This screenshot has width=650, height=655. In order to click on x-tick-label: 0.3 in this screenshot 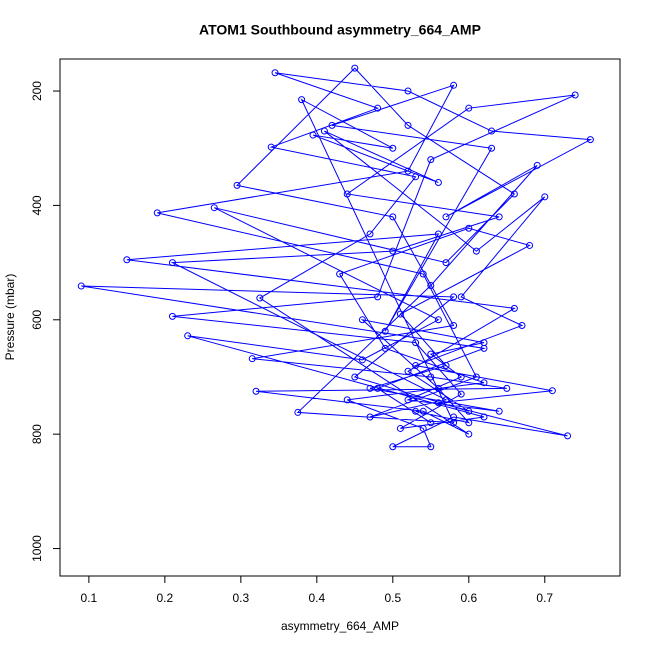, I will do `click(240, 598)`.